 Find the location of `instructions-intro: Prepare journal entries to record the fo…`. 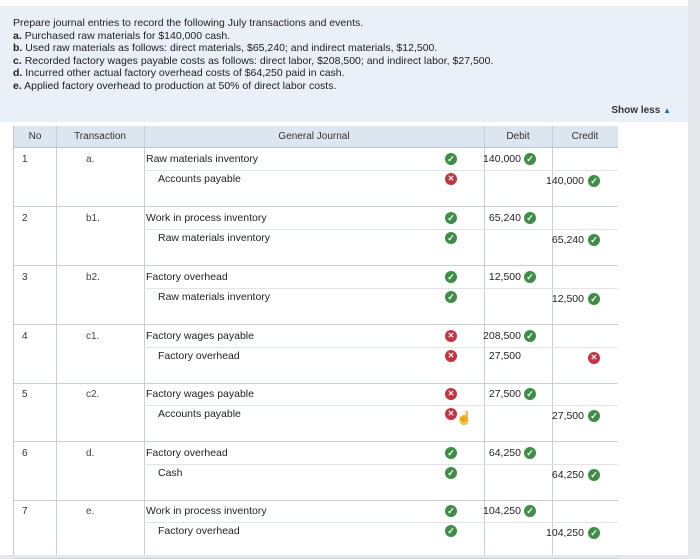

instructions-intro: Prepare journal entries to record the fo… is located at coordinates (188, 23).